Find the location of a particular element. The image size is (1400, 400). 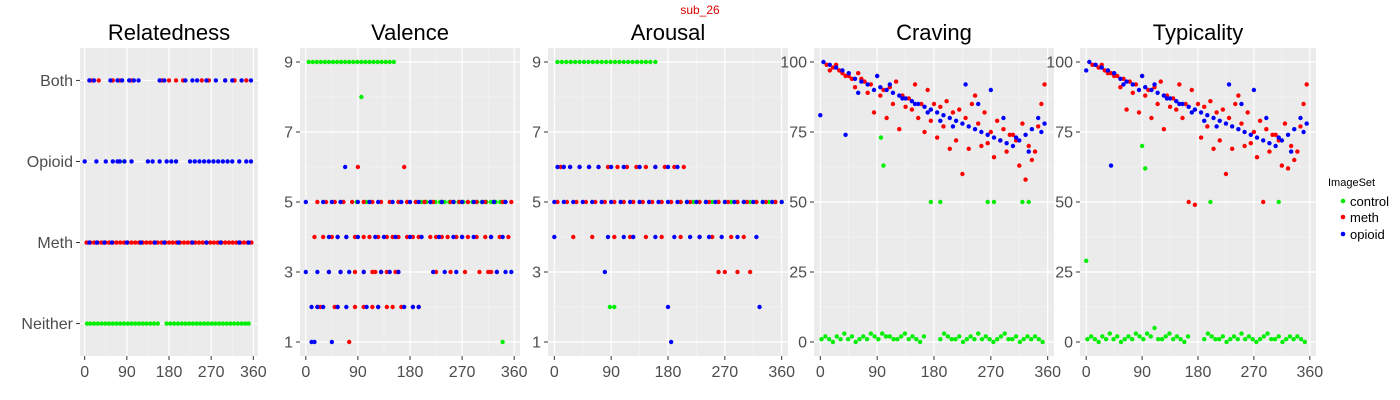

y-tick-label: 0 is located at coordinates (1068, 343).